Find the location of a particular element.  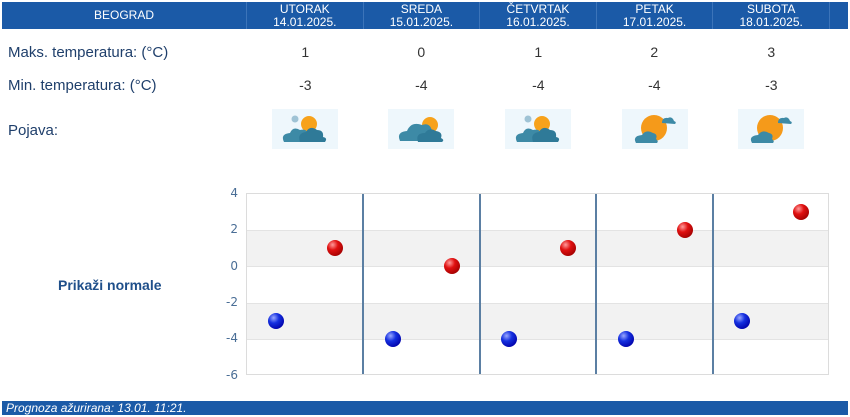

day-header-3: ČETVRTAK 16.01.2025. is located at coordinates (538, 15).